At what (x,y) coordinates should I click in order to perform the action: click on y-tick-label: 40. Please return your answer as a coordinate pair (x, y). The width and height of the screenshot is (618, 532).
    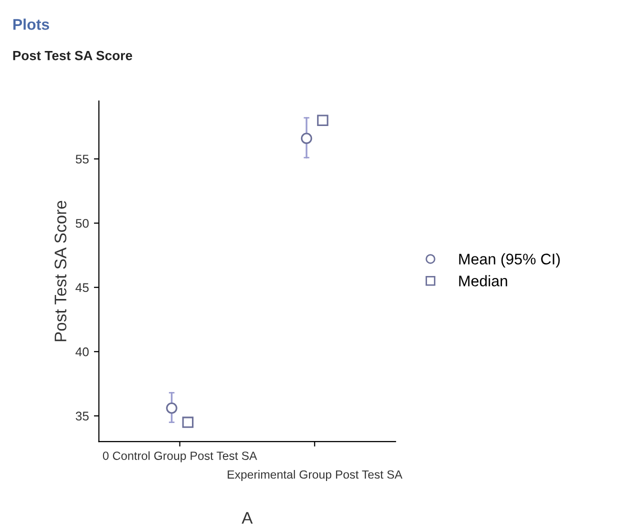
    Looking at the image, I should click on (82, 351).